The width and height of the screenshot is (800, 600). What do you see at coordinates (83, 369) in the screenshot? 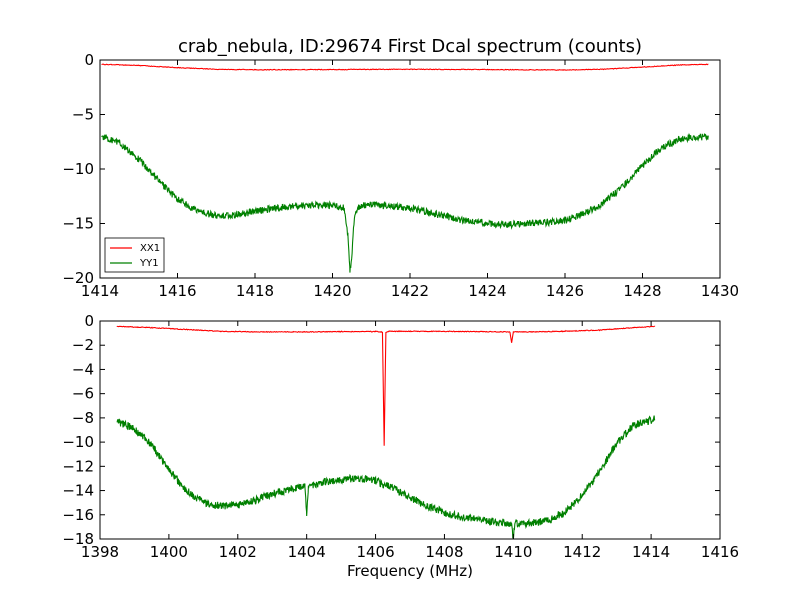
I see `y-tick-label: −4` at bounding box center [83, 369].